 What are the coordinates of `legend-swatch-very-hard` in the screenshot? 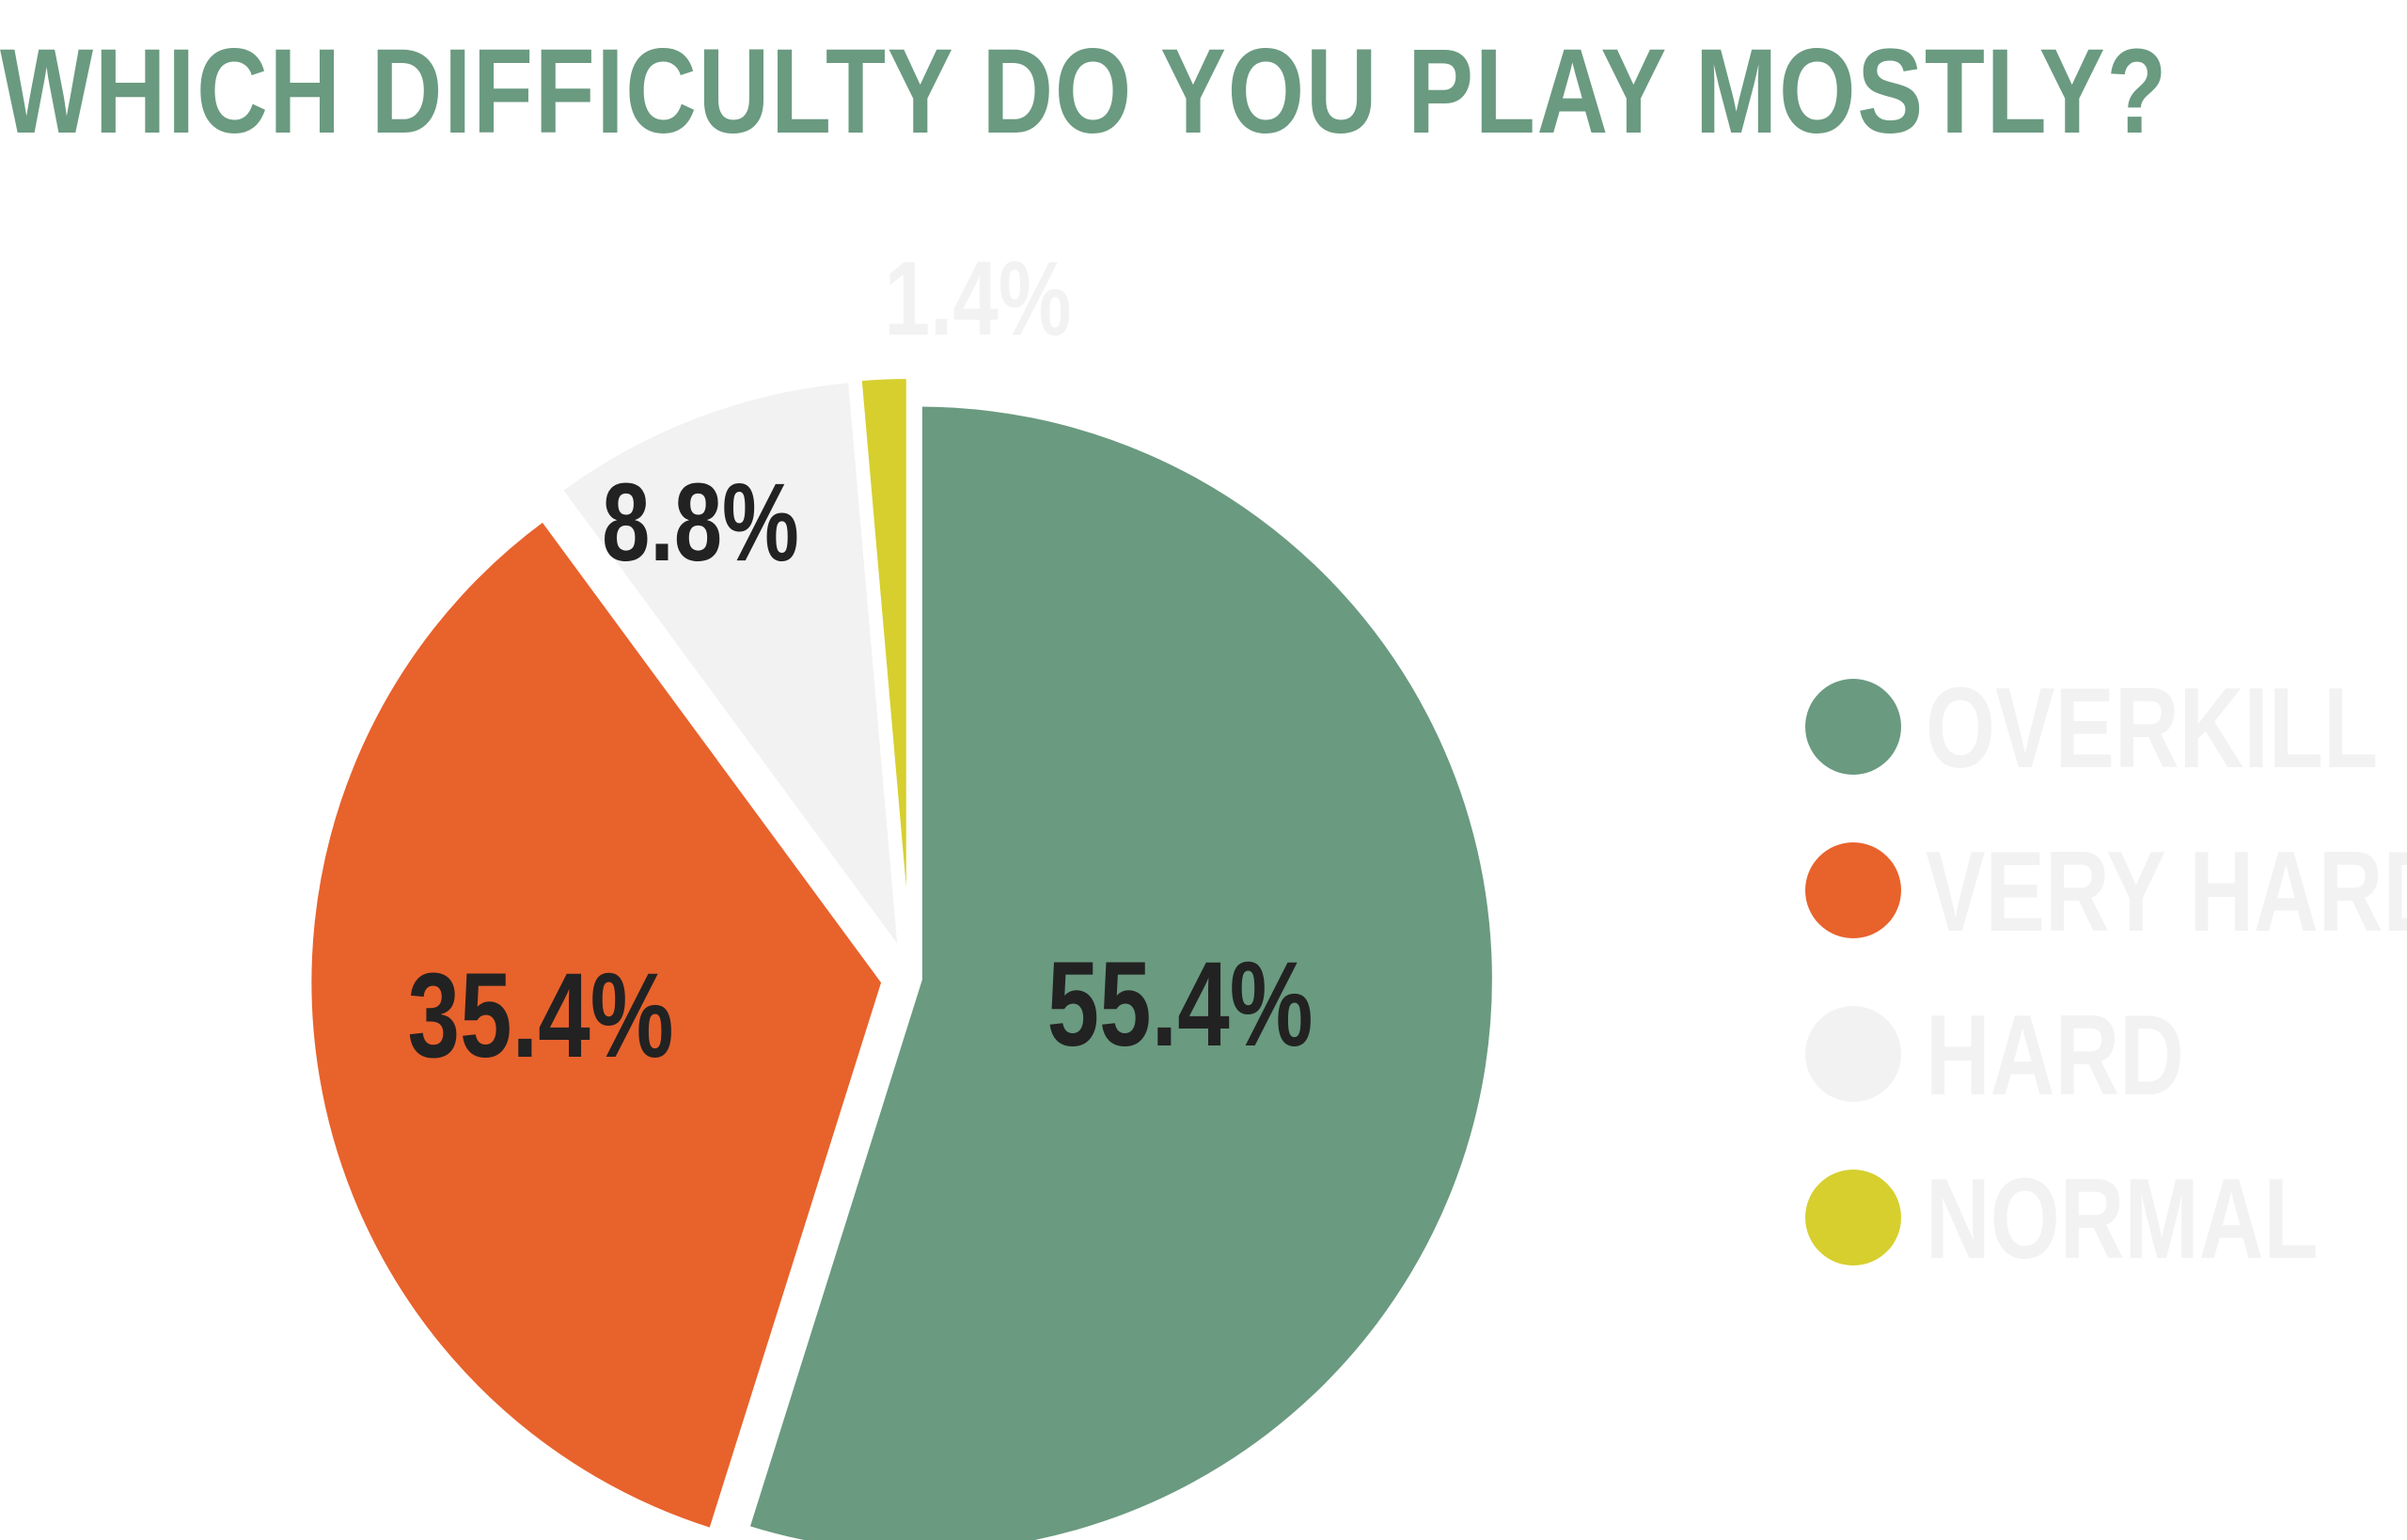 It's located at (1853, 890).